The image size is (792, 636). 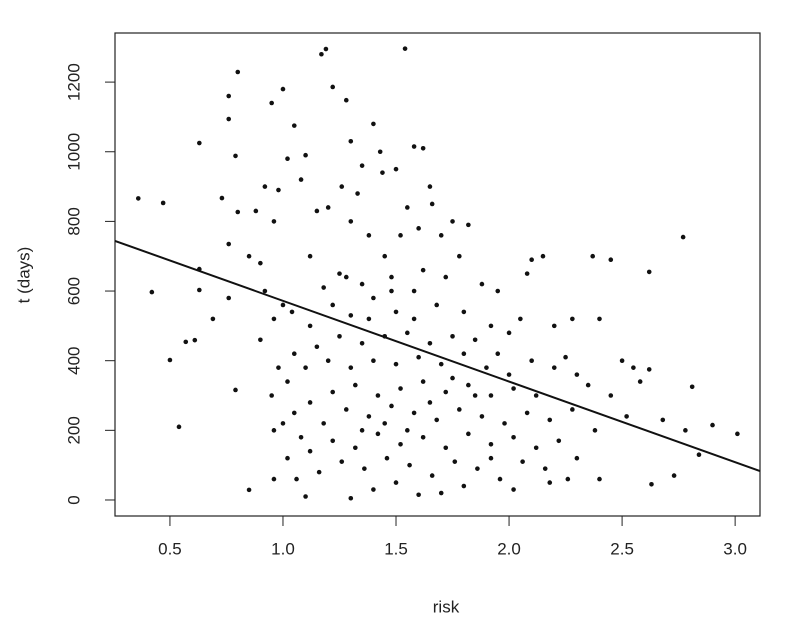 What do you see at coordinates (73, 430) in the screenshot?
I see `y-tick-label: 200` at bounding box center [73, 430].